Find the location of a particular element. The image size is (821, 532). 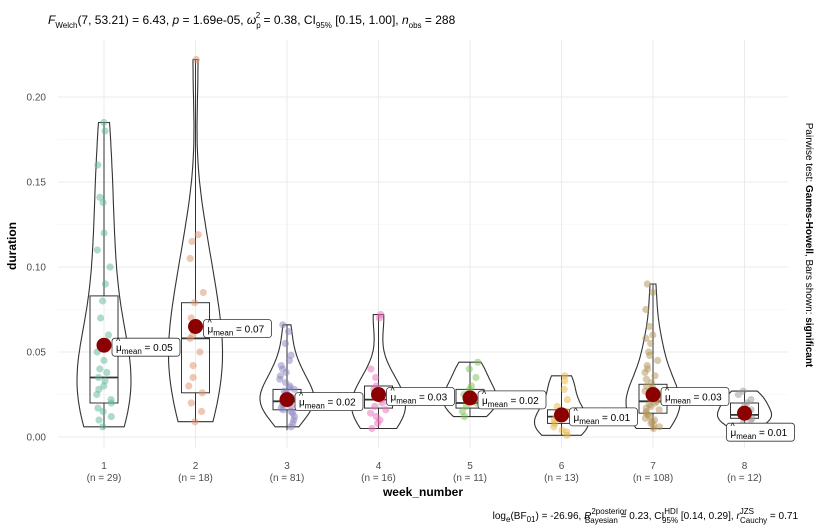

x-tick-n-label: (n = 18) is located at coordinates (195, 478).